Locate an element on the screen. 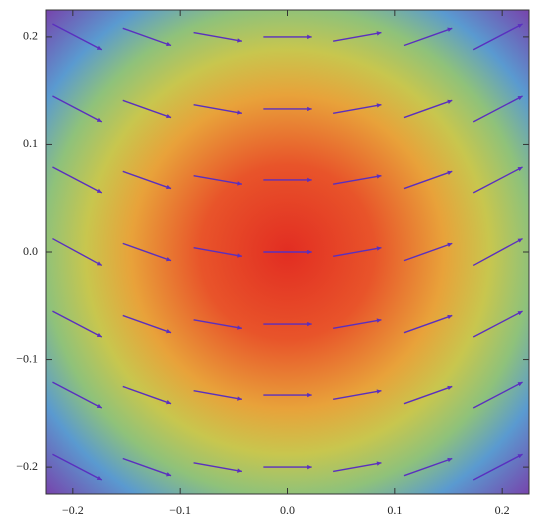 This screenshot has height=531, width=540. x-tick-label: −0.2 is located at coordinates (73, 510).